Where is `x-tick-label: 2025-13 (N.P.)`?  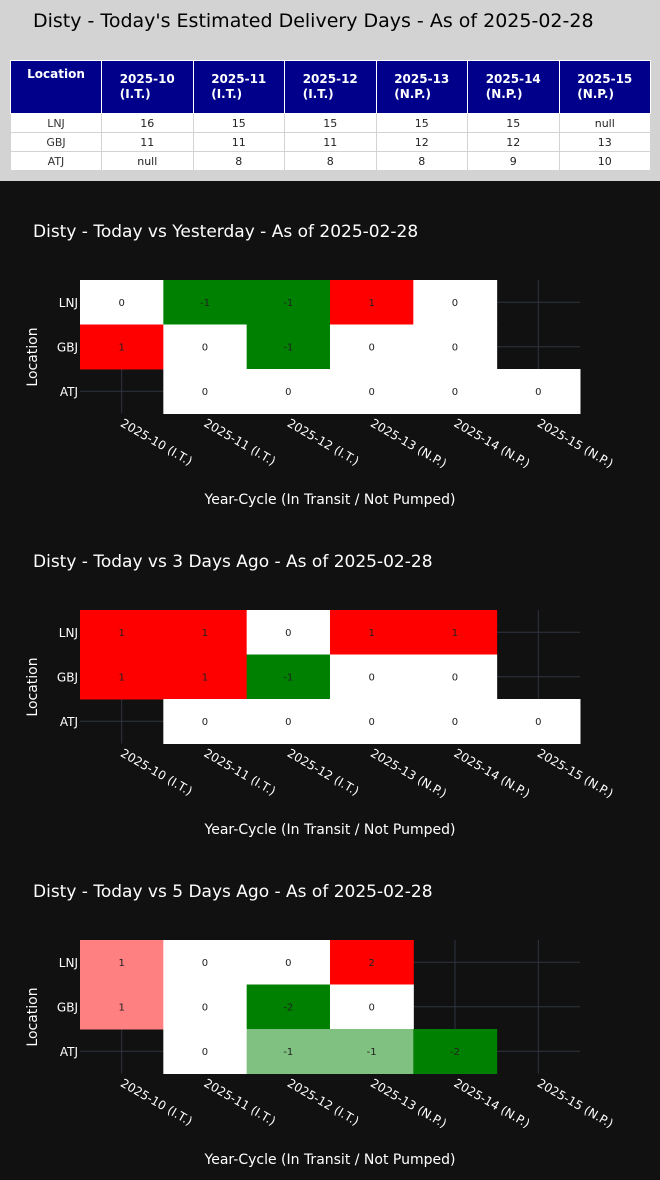
x-tick-label: 2025-13 (N.P.) is located at coordinates (408, 773).